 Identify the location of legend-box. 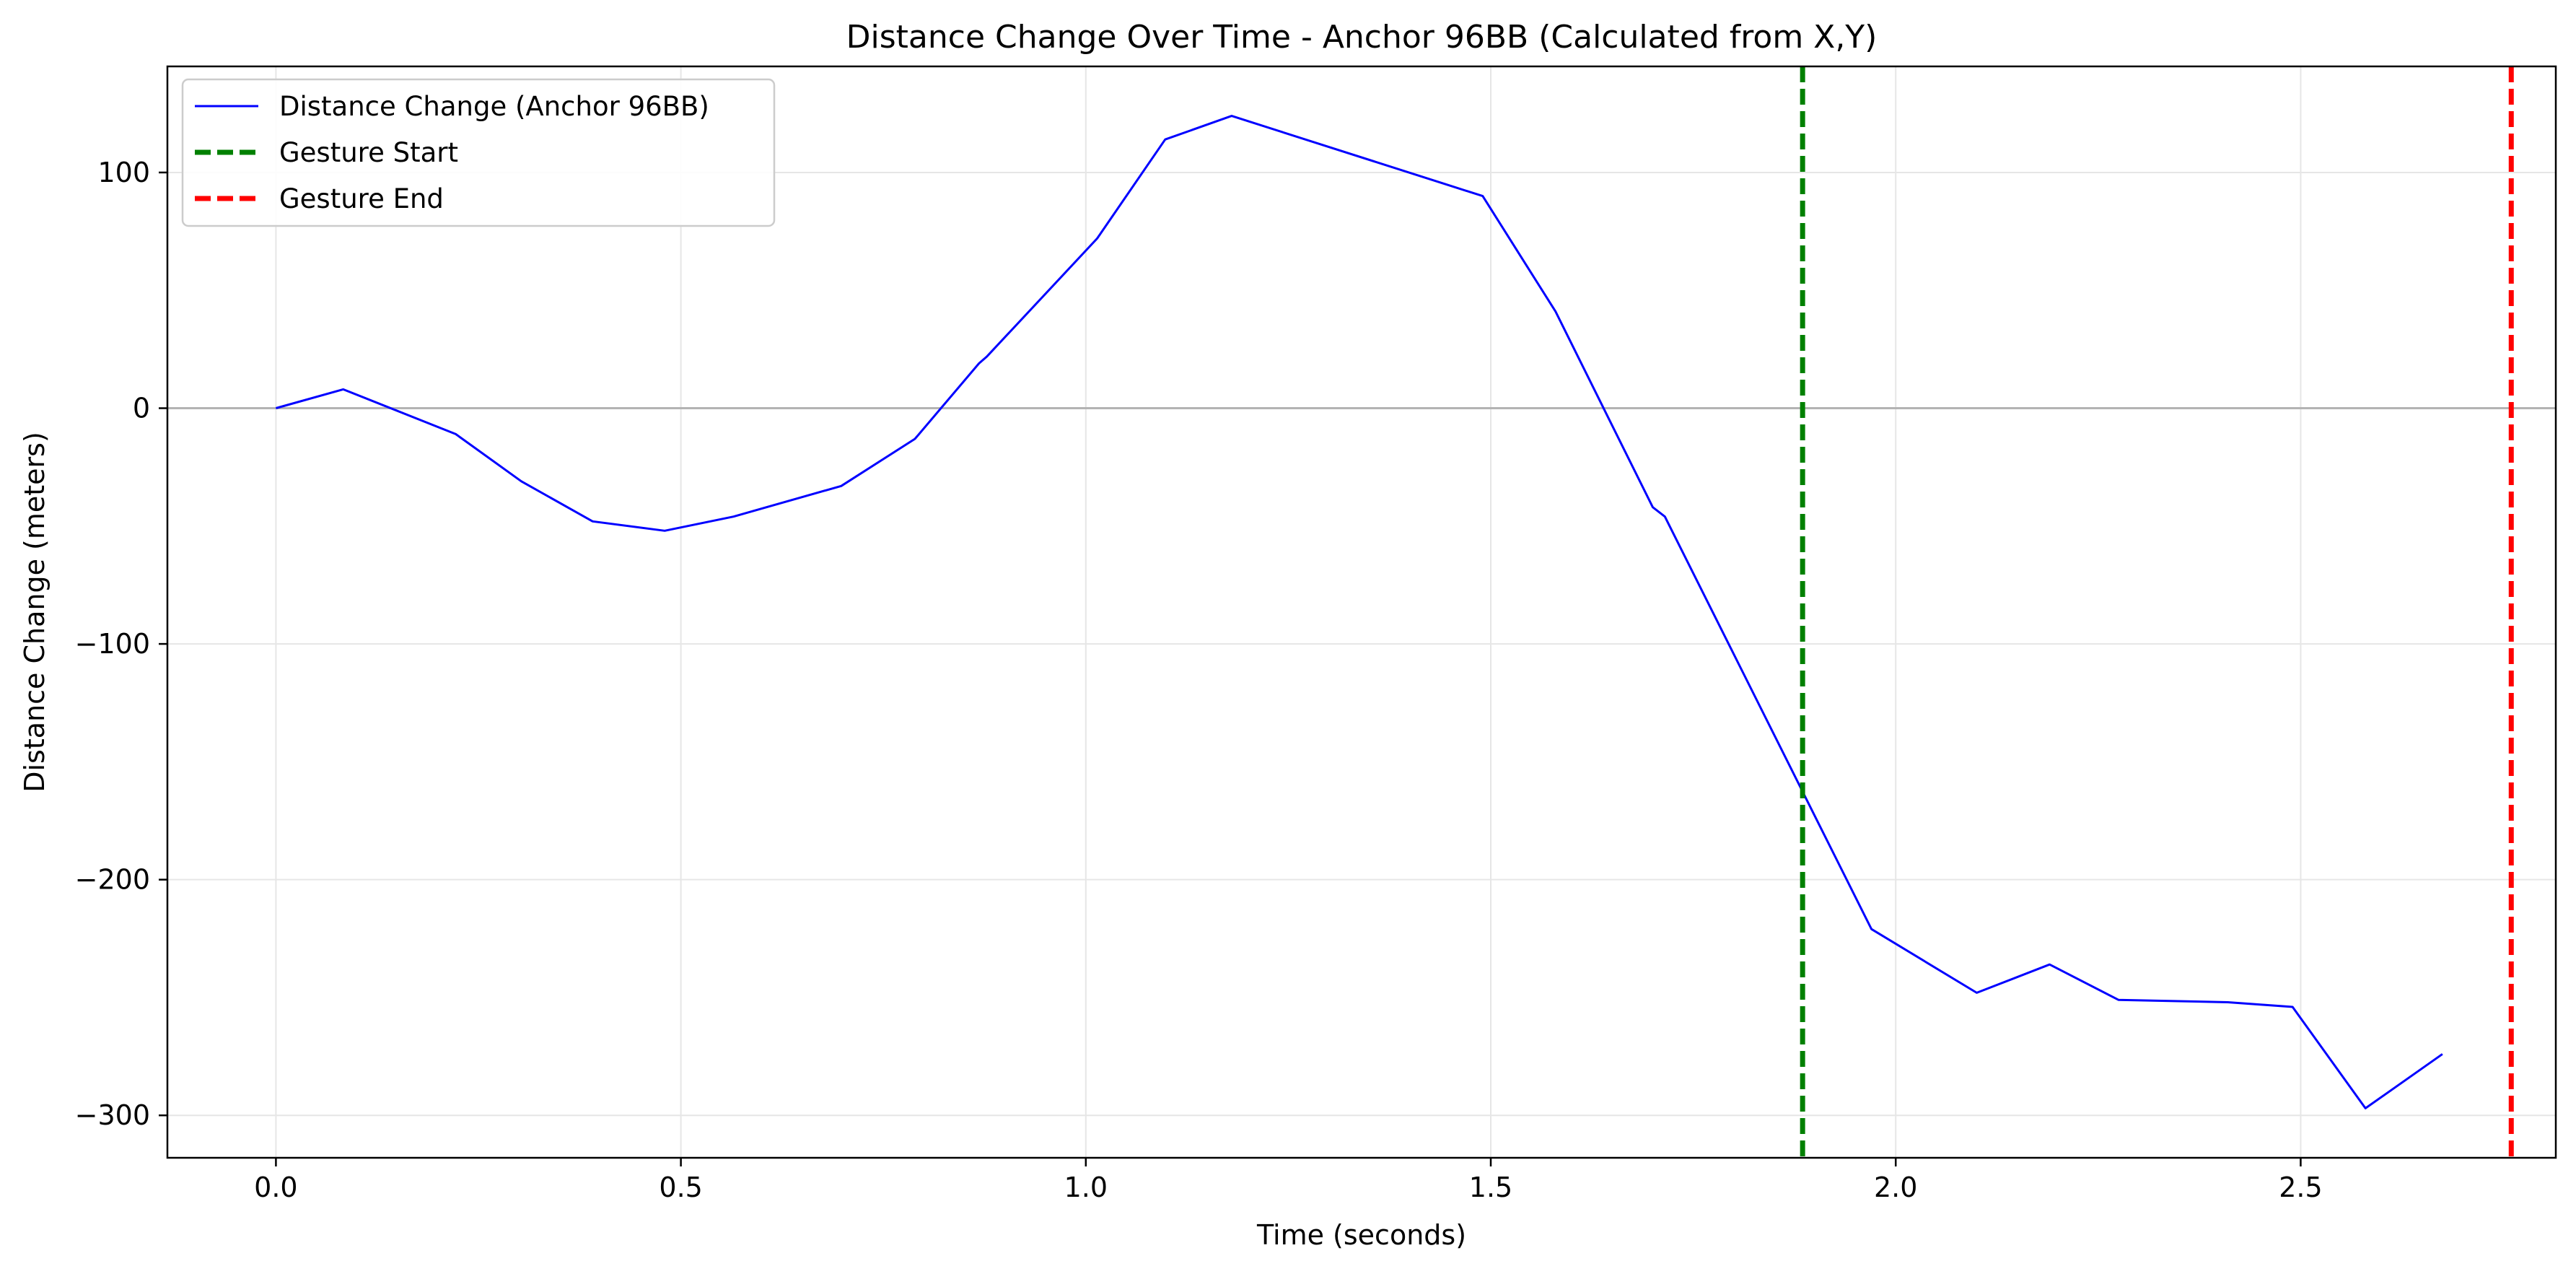
(478, 152).